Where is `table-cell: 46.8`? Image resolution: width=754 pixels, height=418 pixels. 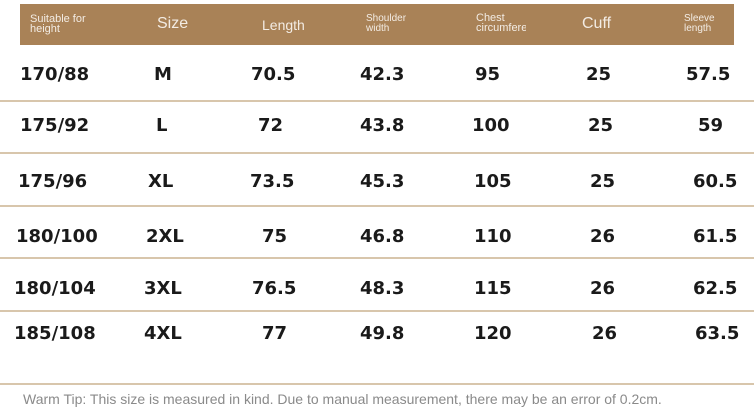 table-cell: 46.8 is located at coordinates (382, 236).